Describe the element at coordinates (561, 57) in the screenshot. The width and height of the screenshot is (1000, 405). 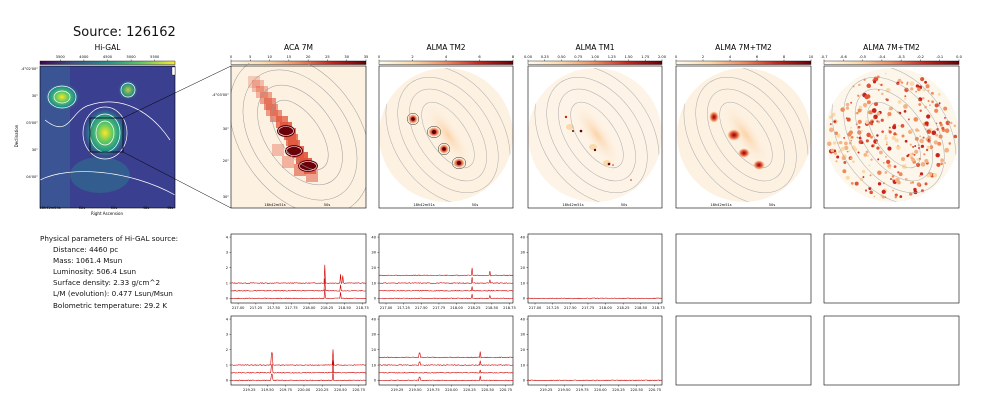
I see `colorbar-tick-label: 0.50` at that location.